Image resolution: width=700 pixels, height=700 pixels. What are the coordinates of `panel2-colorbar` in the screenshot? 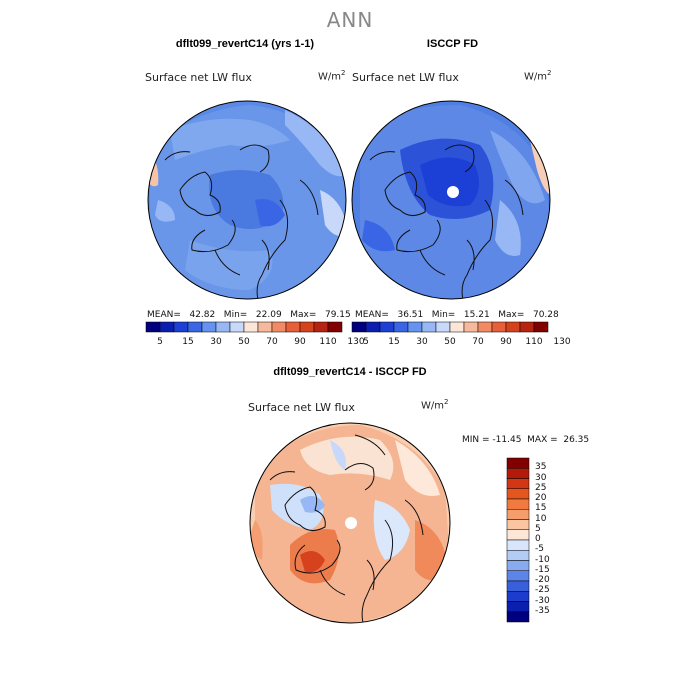 It's located at (450, 327).